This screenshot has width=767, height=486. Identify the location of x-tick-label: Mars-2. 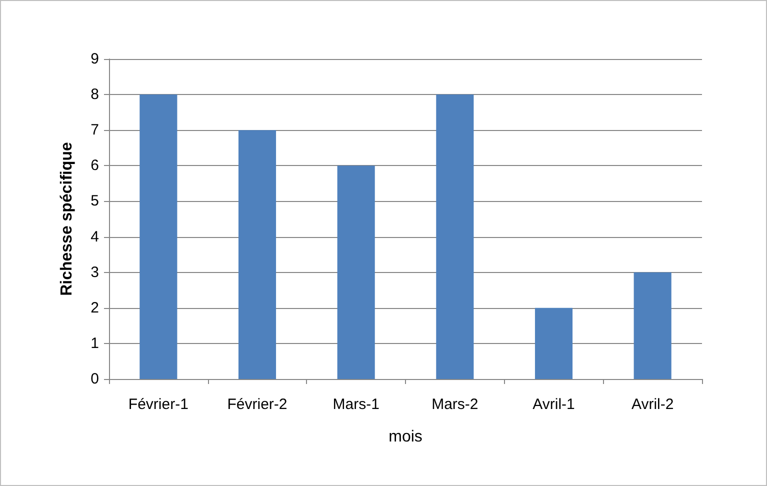
(455, 404).